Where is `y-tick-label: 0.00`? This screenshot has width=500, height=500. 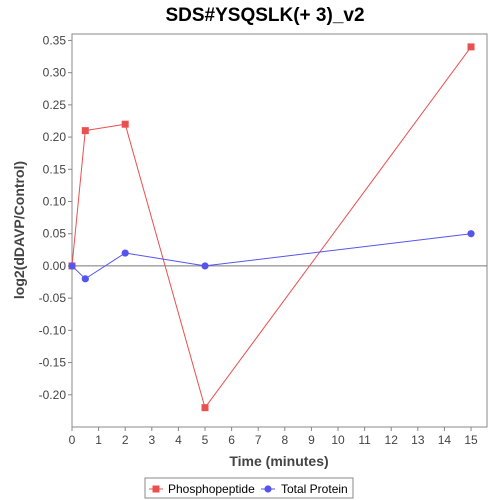
y-tick-label: 0.00 is located at coordinates (55, 266).